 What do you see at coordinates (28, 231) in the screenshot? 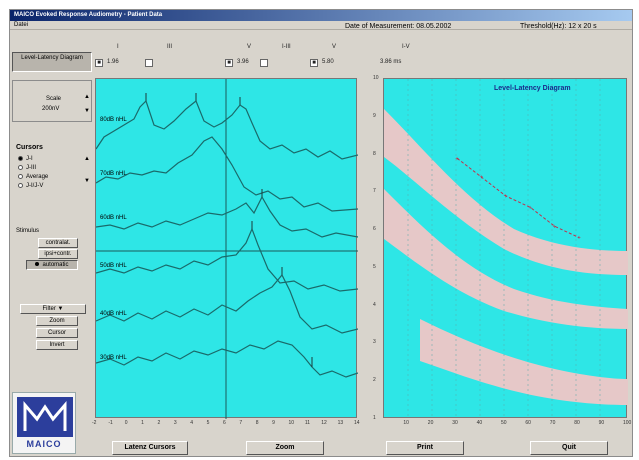
I see `stimulus-label: Stimulus` at bounding box center [28, 231].